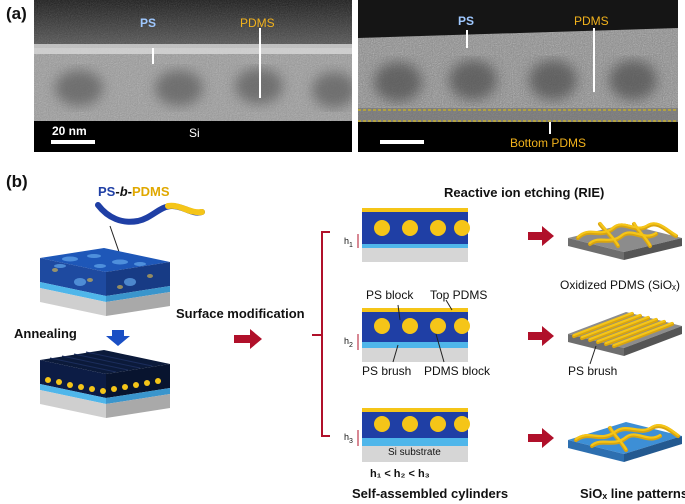  What do you see at coordinates (185, 209) in the screenshot?
I see `pdms-chain` at bounding box center [185, 209].